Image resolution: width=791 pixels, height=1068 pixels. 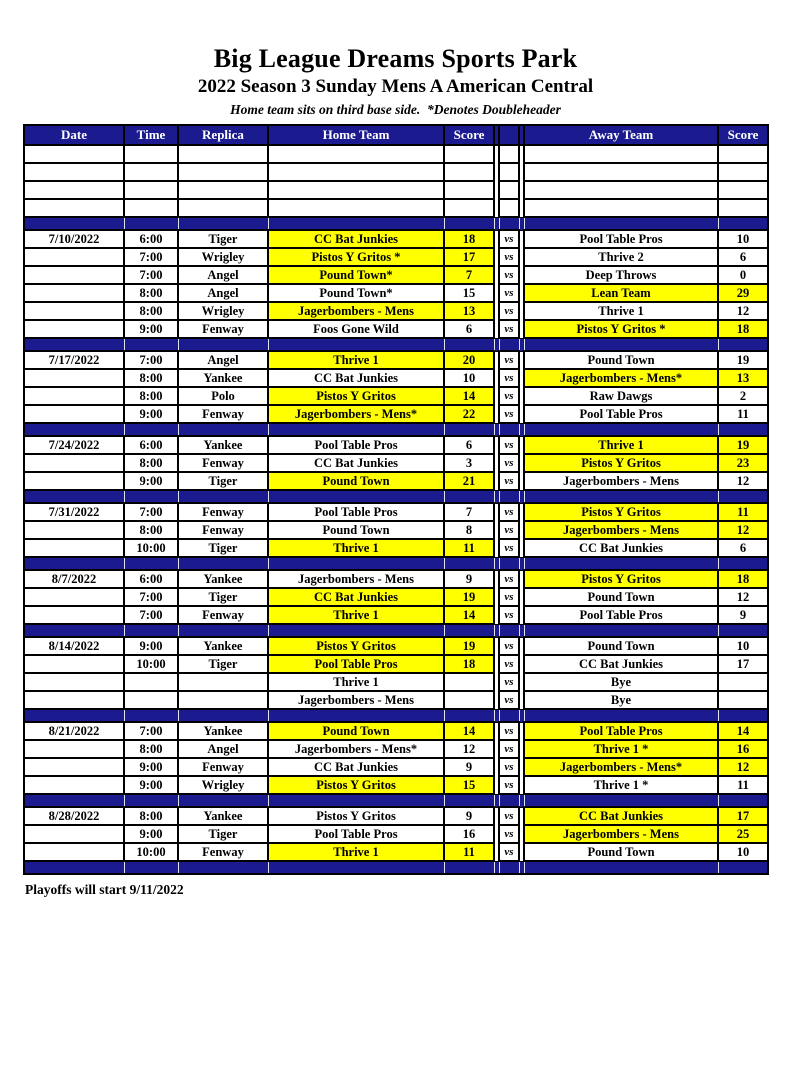 I want to click on away-team-cell: Pool Table Pros, so click(x=621, y=239).